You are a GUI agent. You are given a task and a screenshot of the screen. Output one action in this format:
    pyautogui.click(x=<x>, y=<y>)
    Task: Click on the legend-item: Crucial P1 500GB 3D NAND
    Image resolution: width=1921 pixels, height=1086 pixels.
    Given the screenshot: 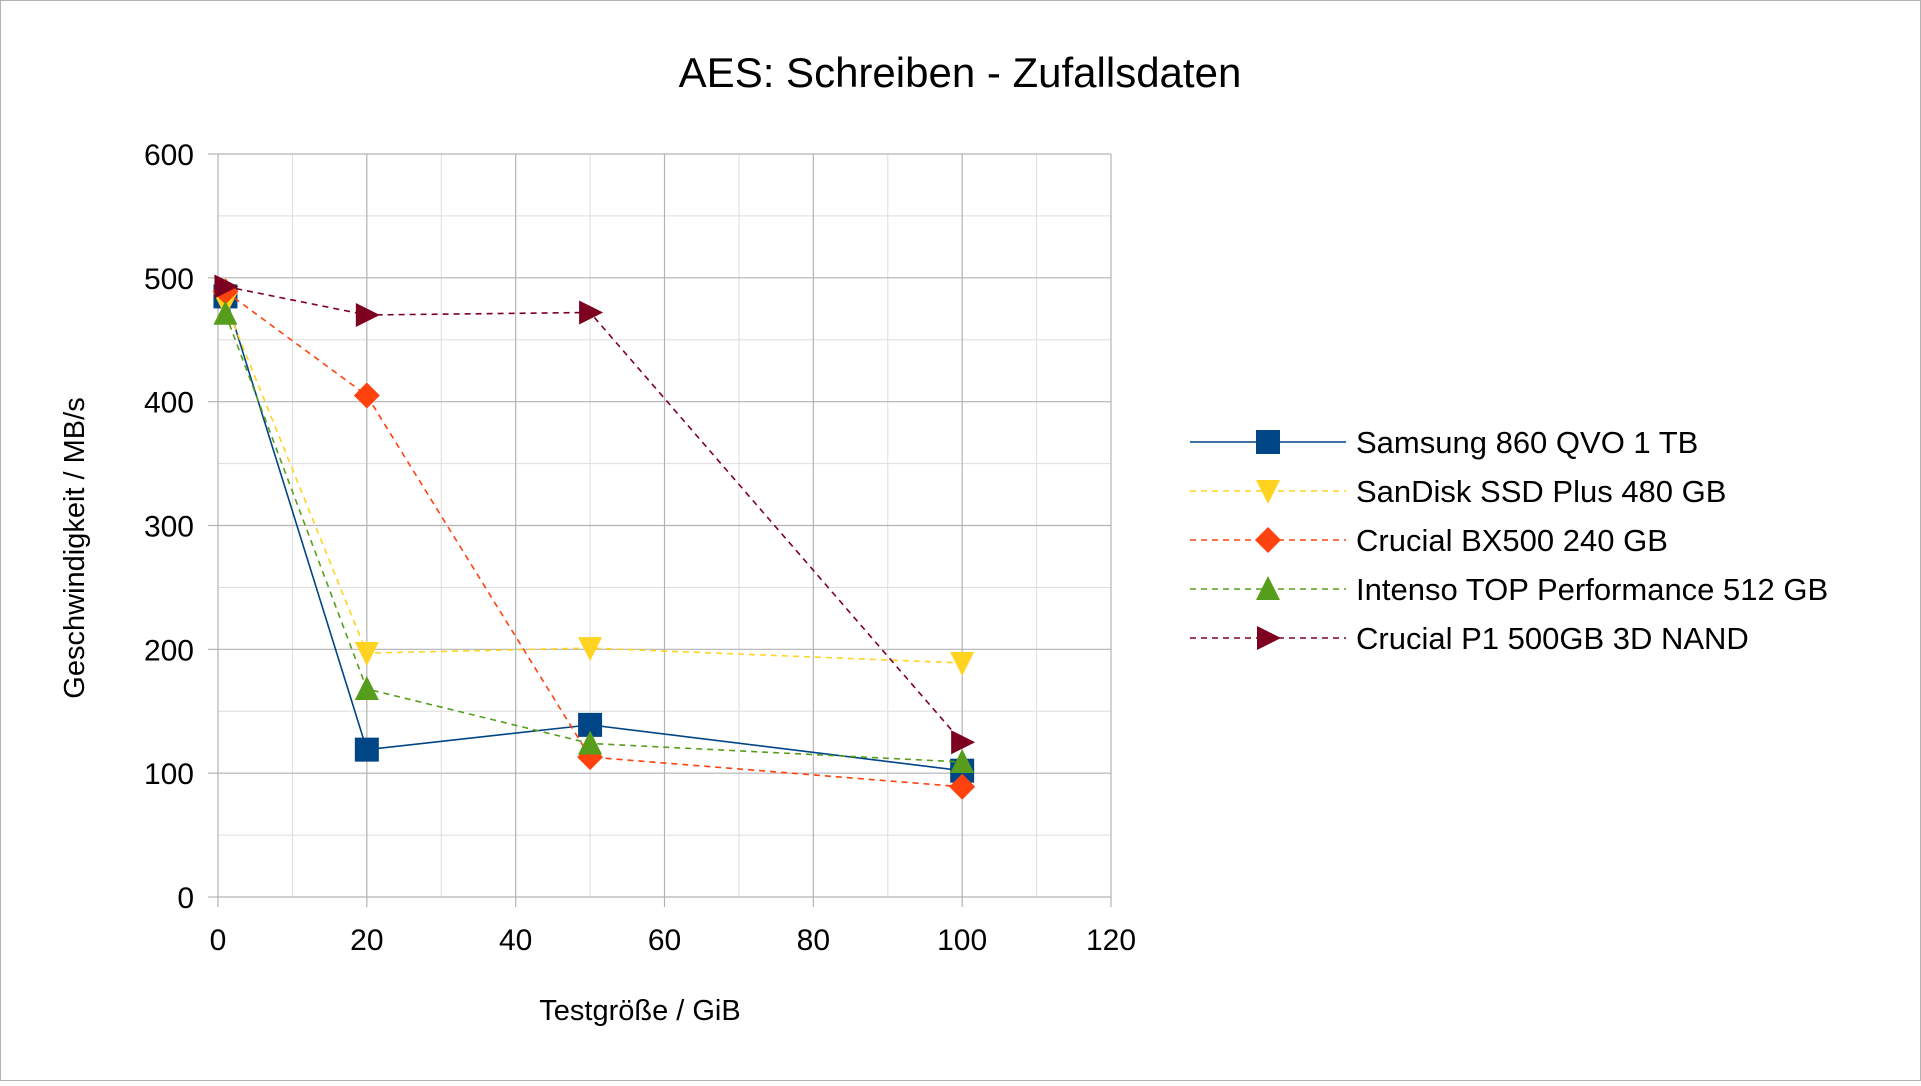 What is the action you would take?
    pyautogui.click(x=1469, y=638)
    